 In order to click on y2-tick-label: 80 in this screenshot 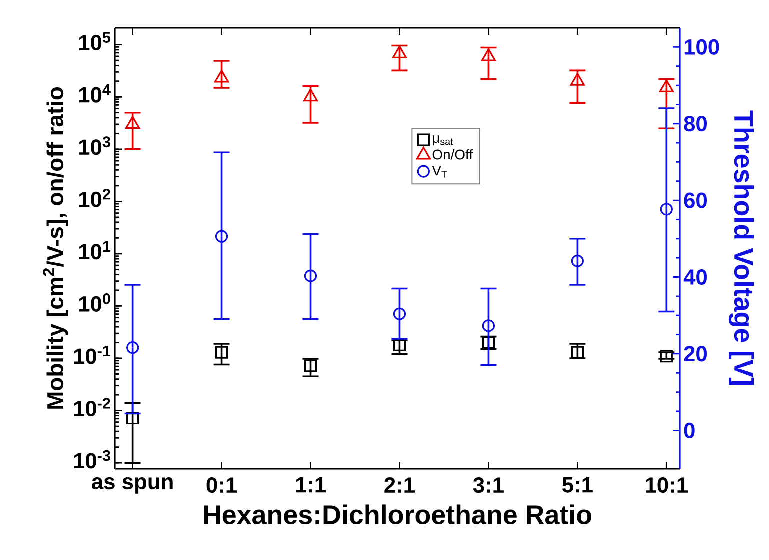, I will do `click(696, 124)`.